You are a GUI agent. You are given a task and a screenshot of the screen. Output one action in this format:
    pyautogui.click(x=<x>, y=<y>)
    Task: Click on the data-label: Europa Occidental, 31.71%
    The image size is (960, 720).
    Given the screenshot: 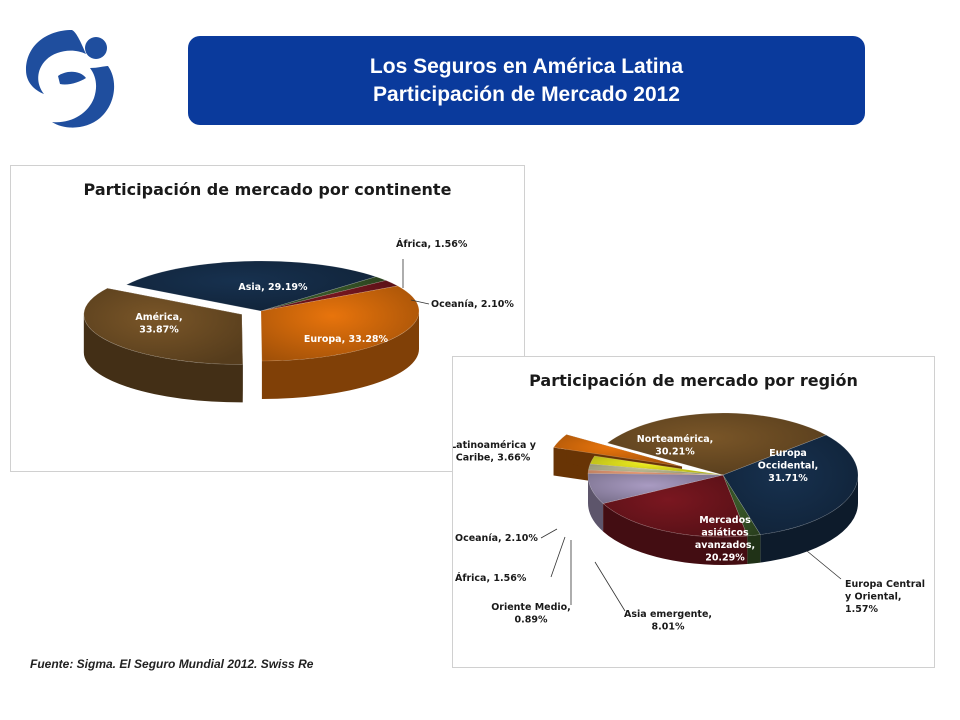 What is the action you would take?
    pyautogui.click(x=788, y=466)
    